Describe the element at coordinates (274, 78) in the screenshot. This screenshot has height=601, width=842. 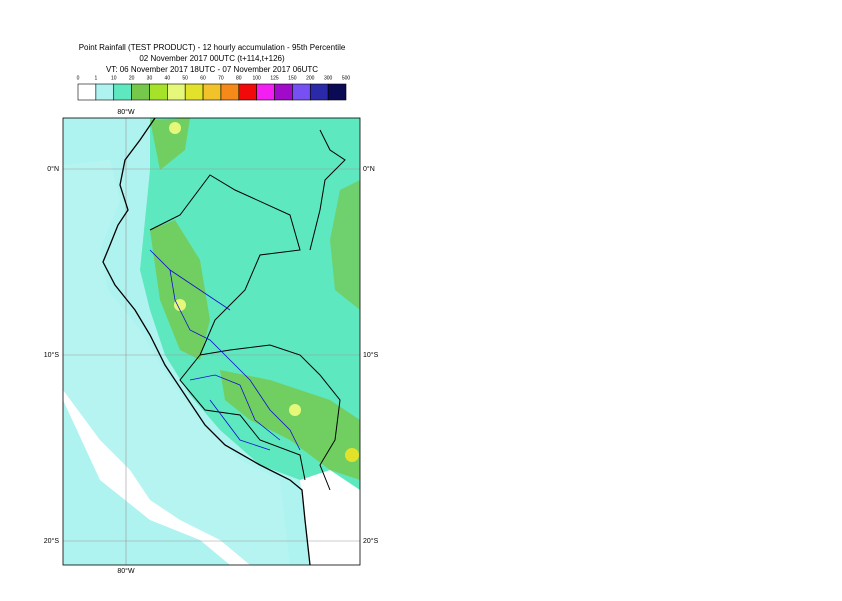
I see `legend-label: 125` at that location.